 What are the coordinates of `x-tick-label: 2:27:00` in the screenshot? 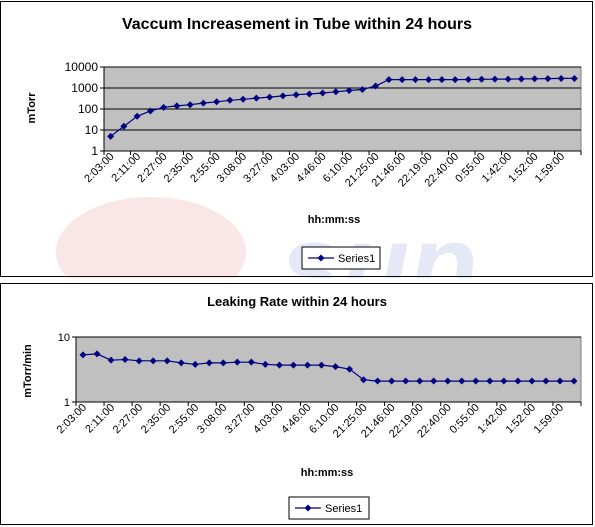 It's located at (128, 419).